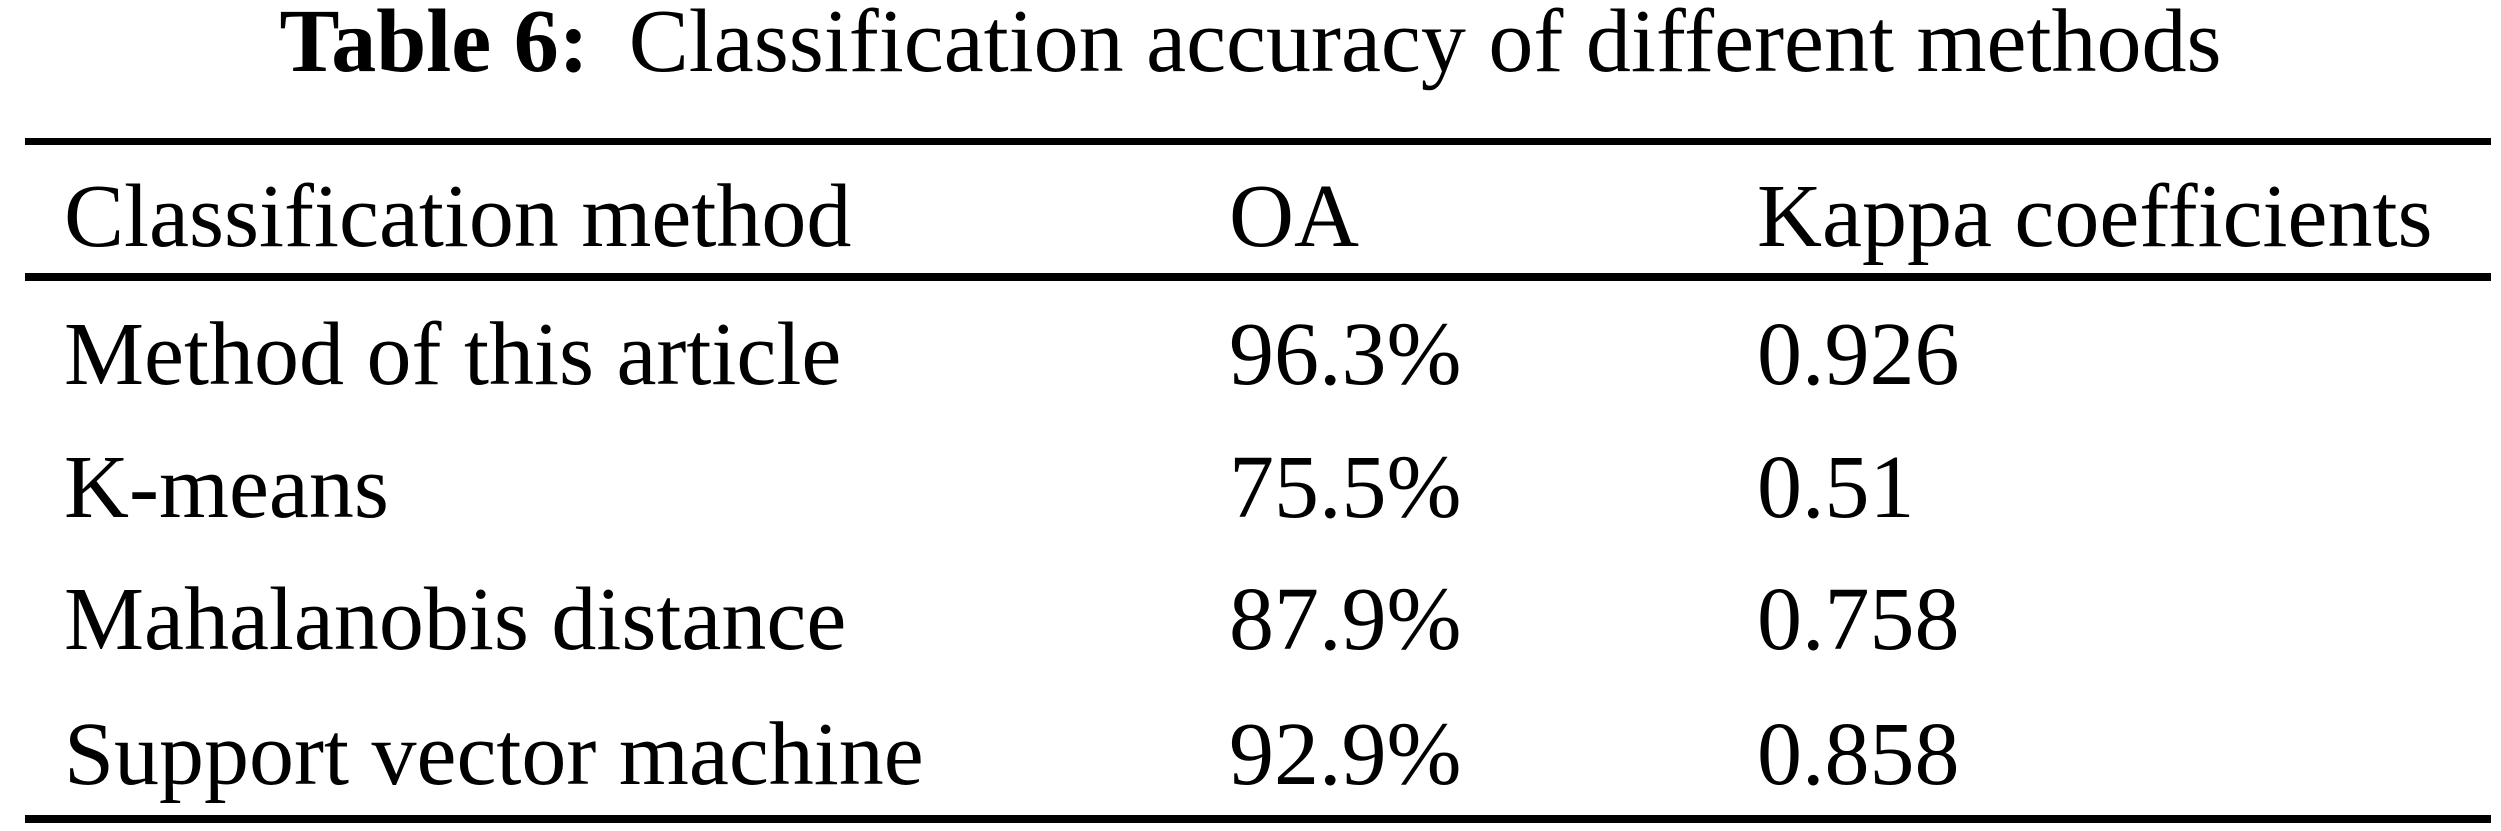  I want to click on table-rule-top, so click(1258, 141).